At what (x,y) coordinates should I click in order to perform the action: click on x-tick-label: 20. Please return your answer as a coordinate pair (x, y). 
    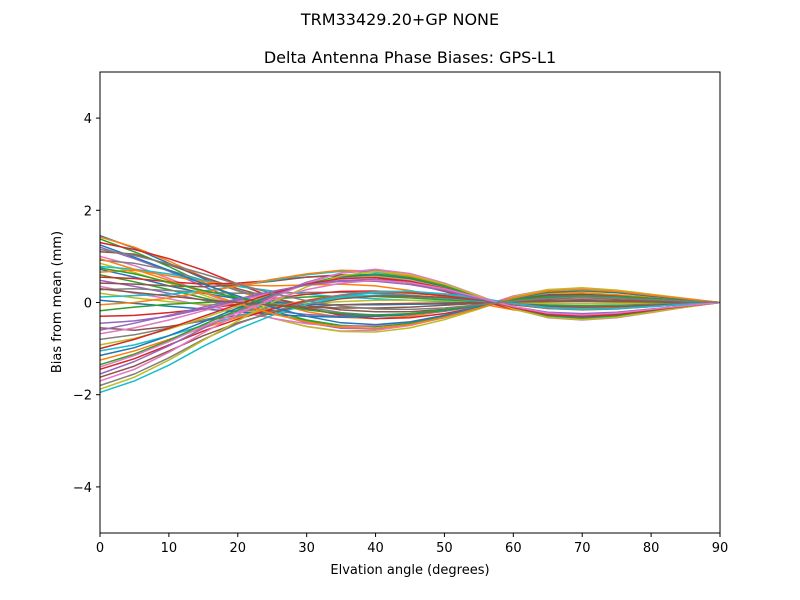
    Looking at the image, I should click on (238, 548).